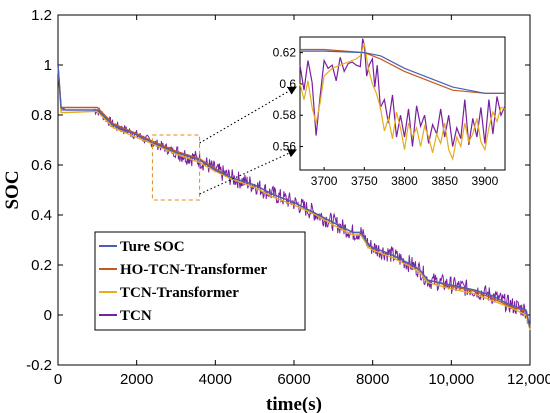 This screenshot has width=550, height=413. I want to click on zoom-arrow-bottom, so click(248, 172).